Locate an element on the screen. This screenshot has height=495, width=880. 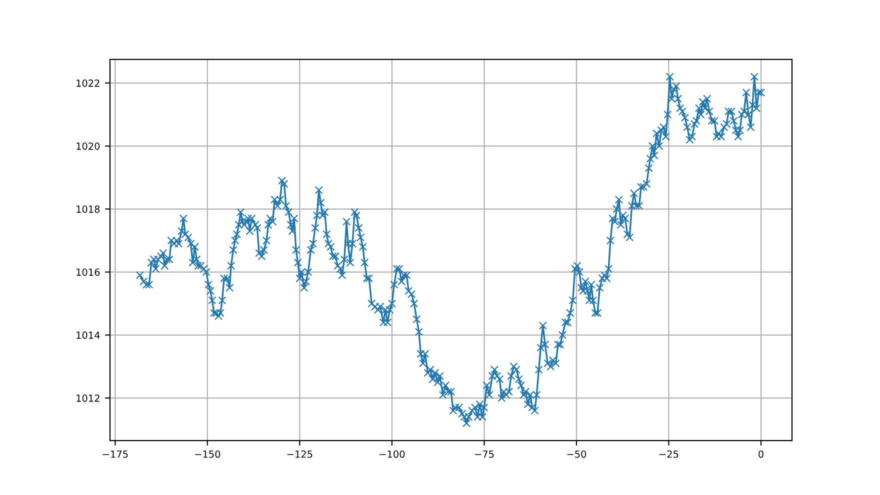
x-tick-label: −50 is located at coordinates (576, 454).